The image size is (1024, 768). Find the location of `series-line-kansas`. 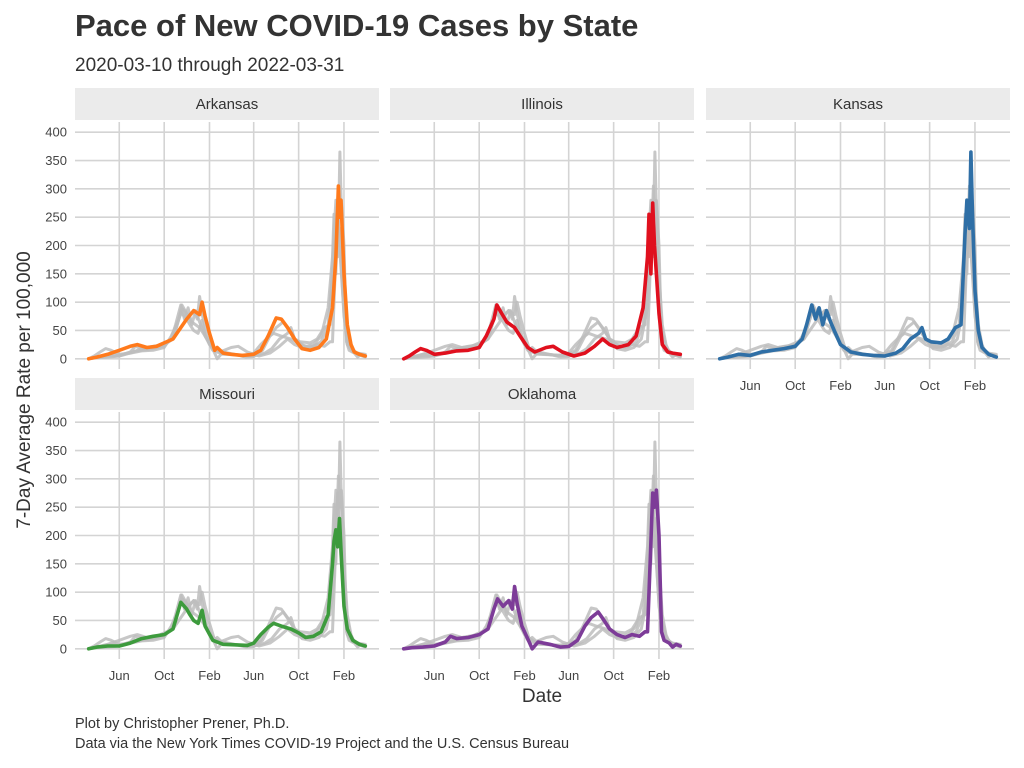

series-line-kansas is located at coordinates (858, 255).